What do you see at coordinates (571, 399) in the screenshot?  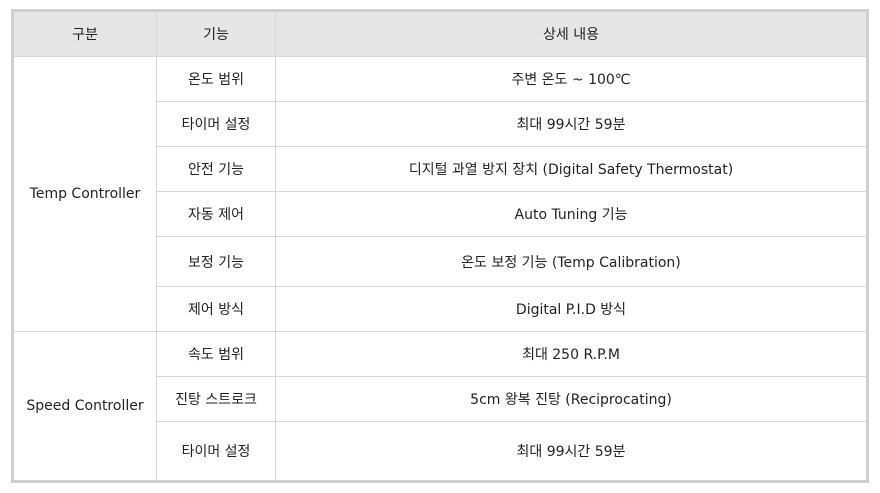 I see `detail-cell: 5cm 왕복 진탕 (Reciprocating)` at bounding box center [571, 399].